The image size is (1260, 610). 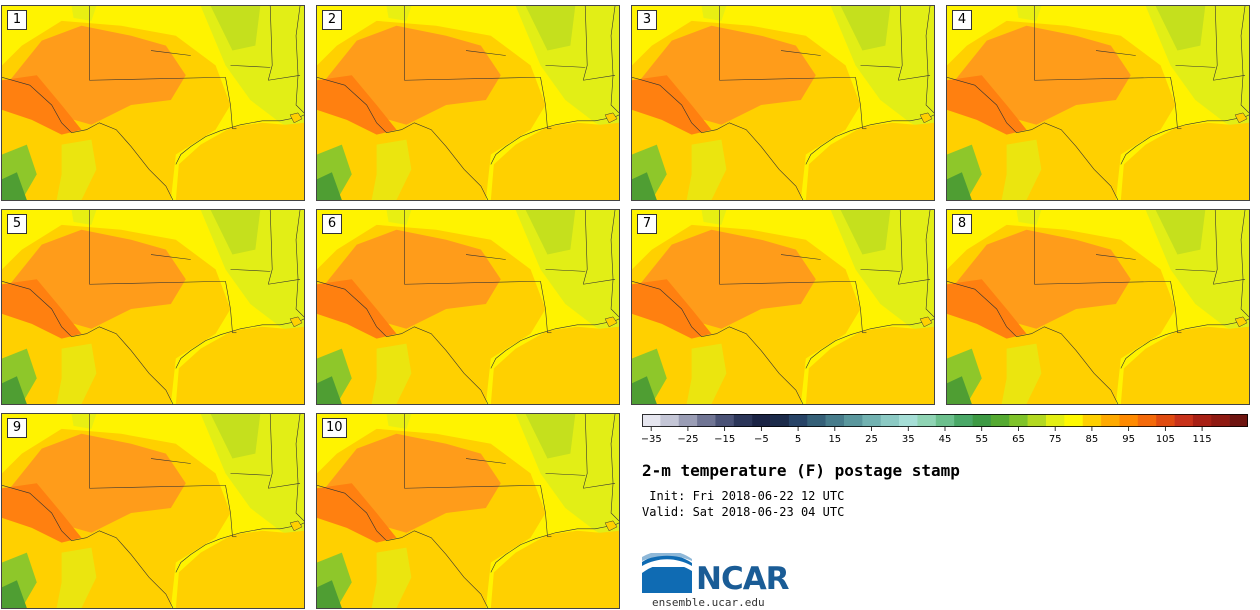 What do you see at coordinates (724, 439) in the screenshot?
I see `colorbar-tick-label: −15` at bounding box center [724, 439].